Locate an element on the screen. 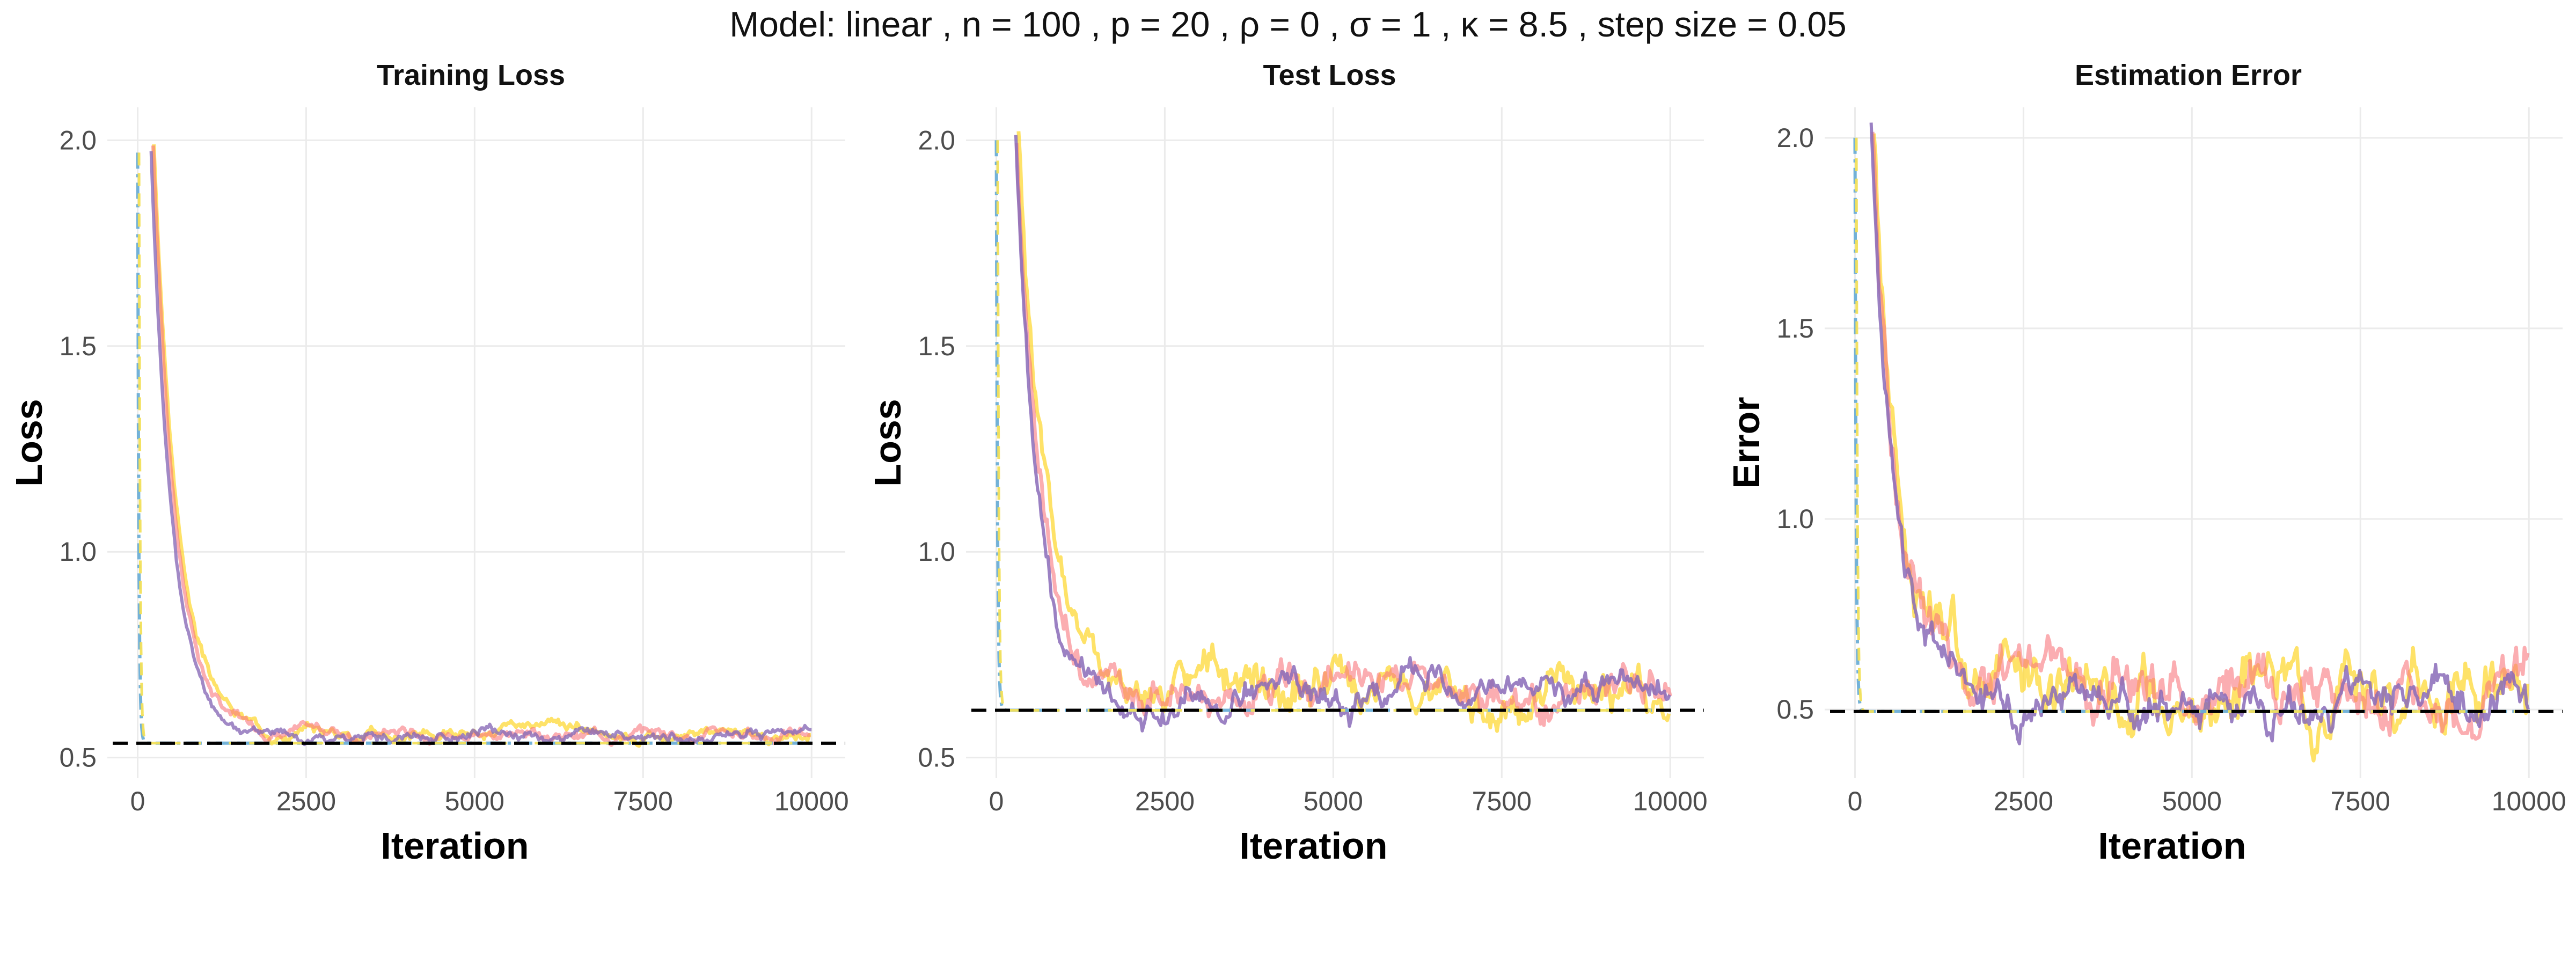 The image size is (2576, 966). panel-title: Test Loss is located at coordinates (1329, 75).